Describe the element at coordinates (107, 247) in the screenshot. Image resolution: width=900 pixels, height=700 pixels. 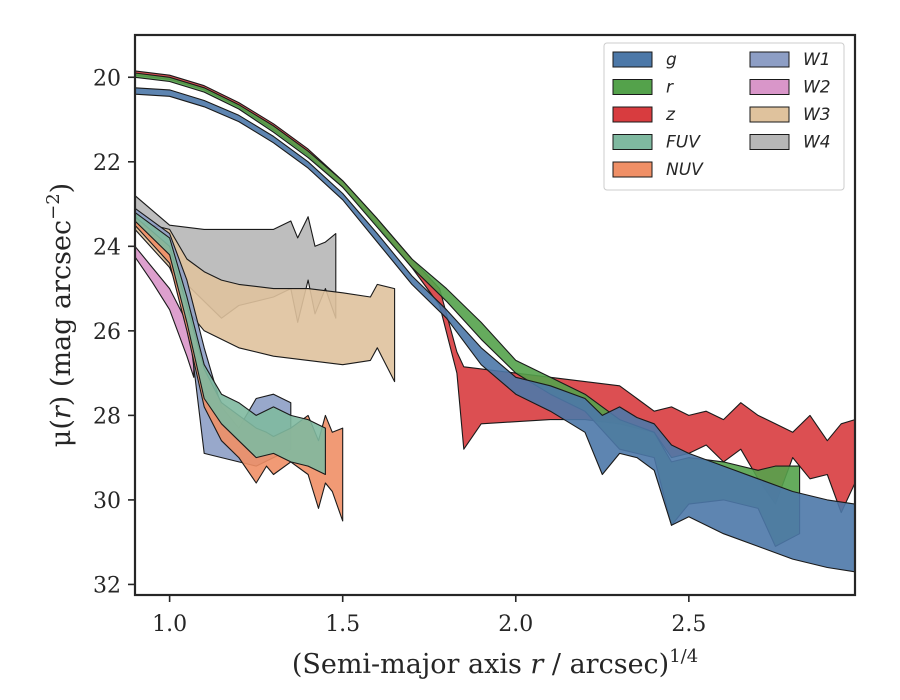
I see `y-tick-label: 24` at that location.